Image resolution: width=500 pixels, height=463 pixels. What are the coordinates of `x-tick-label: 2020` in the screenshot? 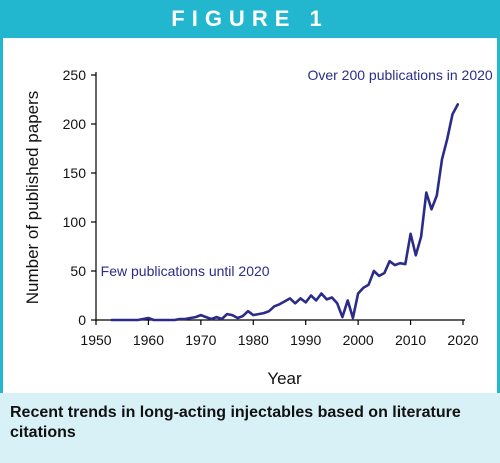 It's located at (462, 340).